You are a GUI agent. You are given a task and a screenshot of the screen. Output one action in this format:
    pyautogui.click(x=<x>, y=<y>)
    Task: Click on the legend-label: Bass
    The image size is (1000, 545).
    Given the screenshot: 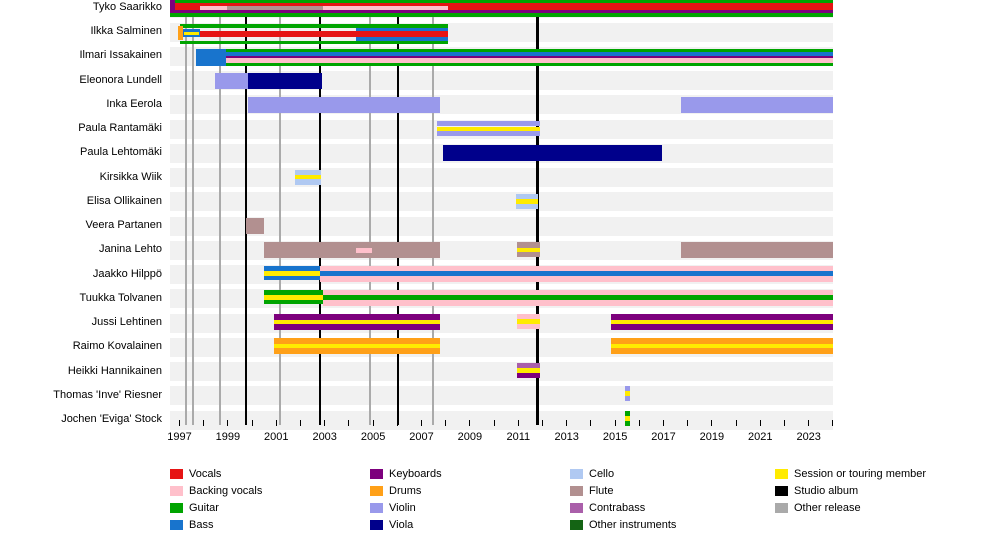 What is the action you would take?
    pyautogui.click(x=201, y=525)
    